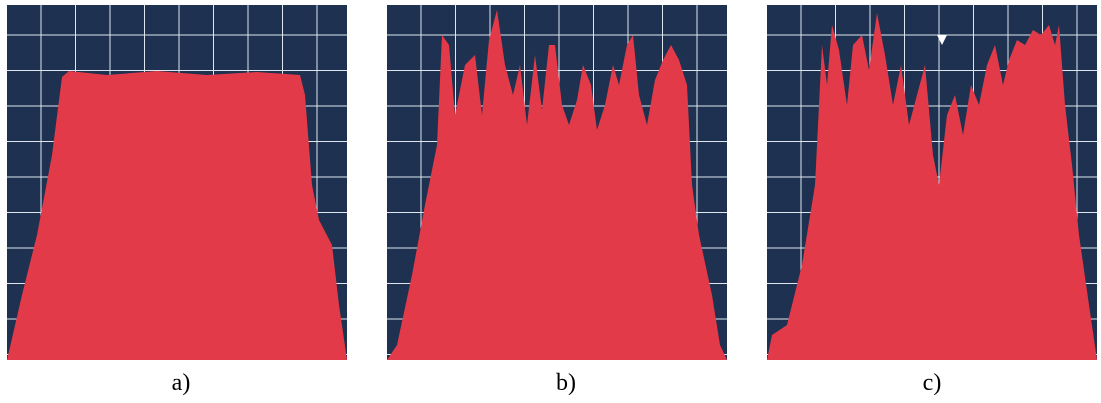 The width and height of the screenshot is (1101, 403). I want to click on panel-label: a), so click(181, 383).